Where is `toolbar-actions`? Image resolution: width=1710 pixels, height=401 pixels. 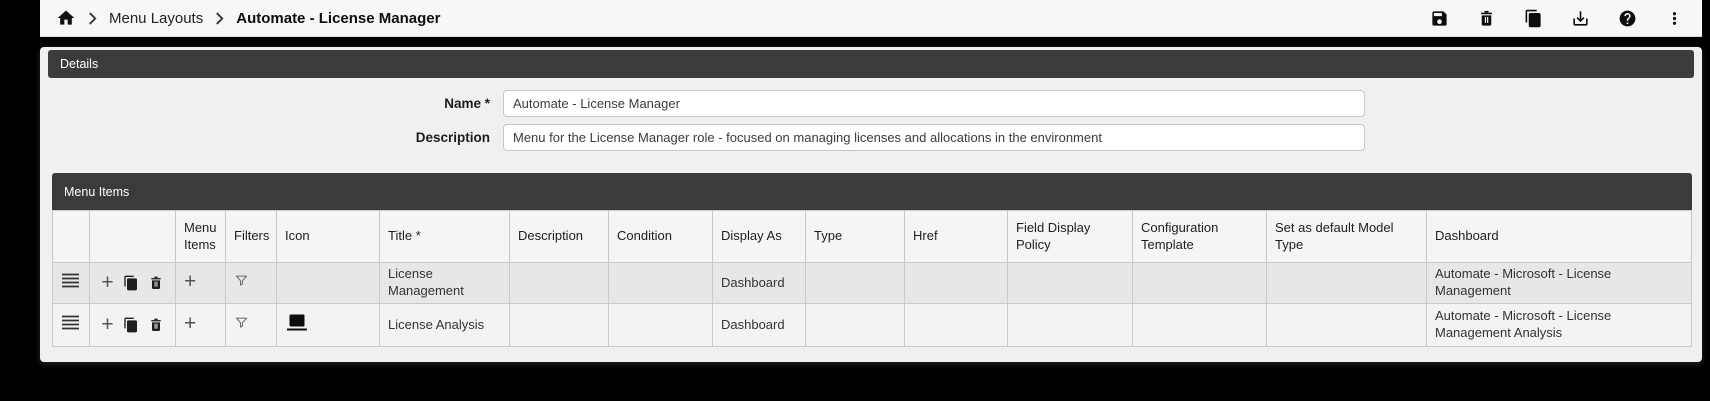 toolbar-actions is located at coordinates (1557, 18).